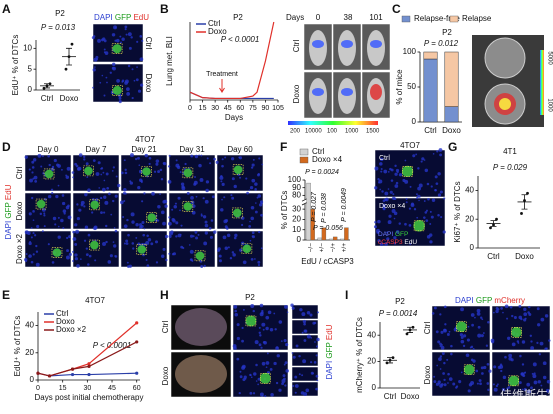  What do you see at coordinates (250, 297) in the screenshot?
I see `panel-title: P2` at bounding box center [250, 297].